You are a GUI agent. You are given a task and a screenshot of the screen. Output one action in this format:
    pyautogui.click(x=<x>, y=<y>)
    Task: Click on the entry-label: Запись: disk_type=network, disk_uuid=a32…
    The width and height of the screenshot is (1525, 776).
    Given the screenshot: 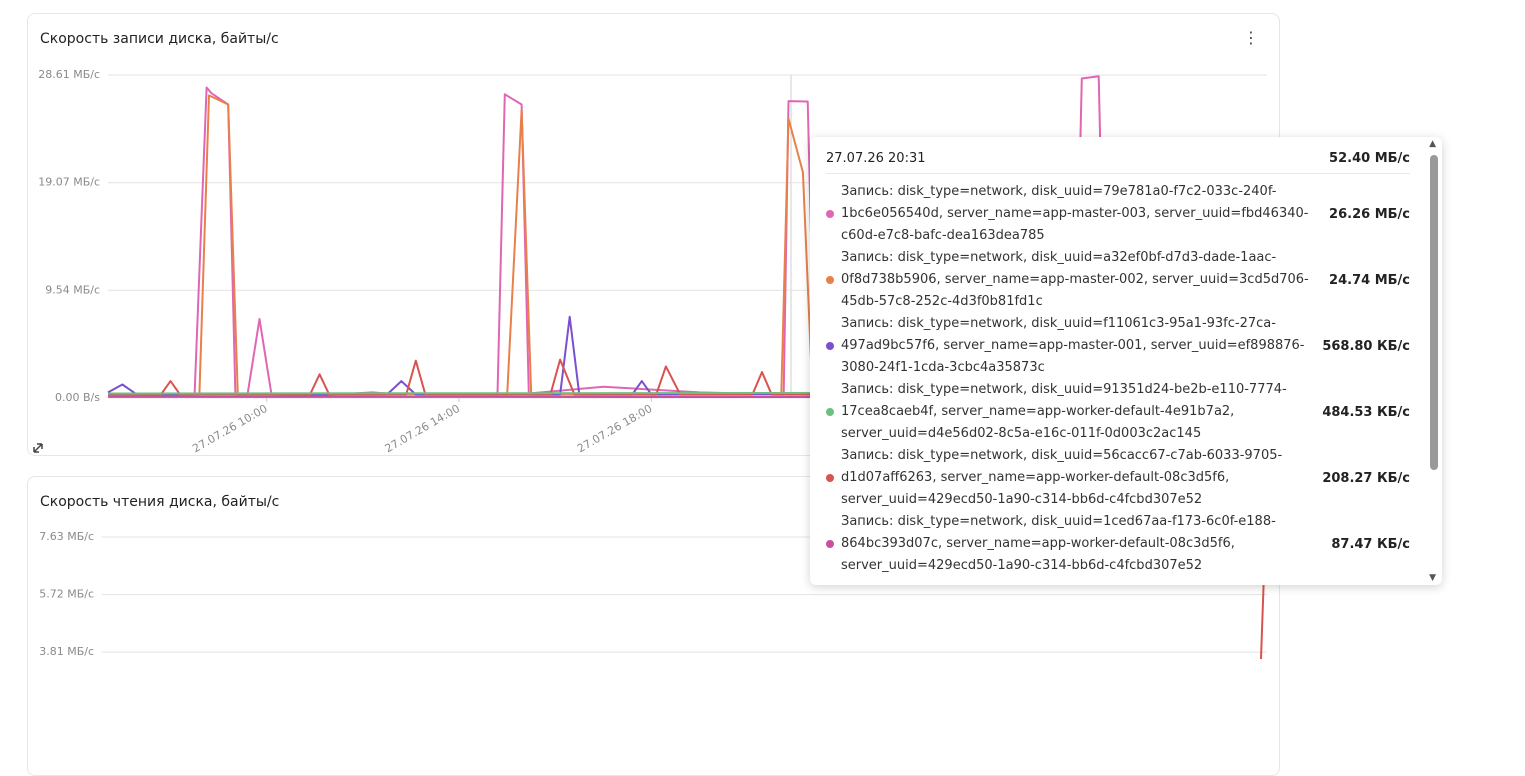 What is the action you would take?
    pyautogui.click(x=1081, y=280)
    